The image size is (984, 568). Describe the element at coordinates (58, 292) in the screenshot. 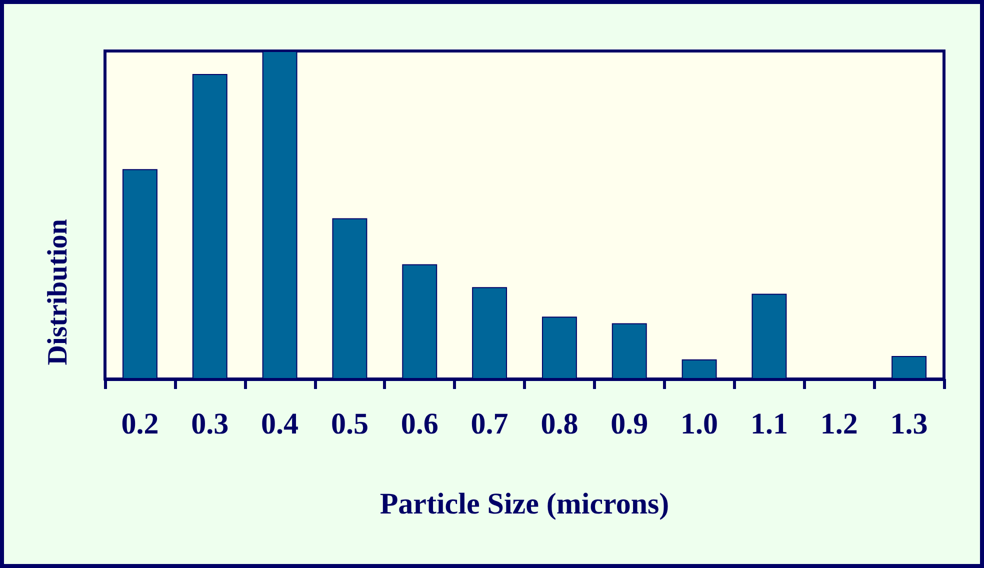

I see `y-axis-title: Distribution` at that location.